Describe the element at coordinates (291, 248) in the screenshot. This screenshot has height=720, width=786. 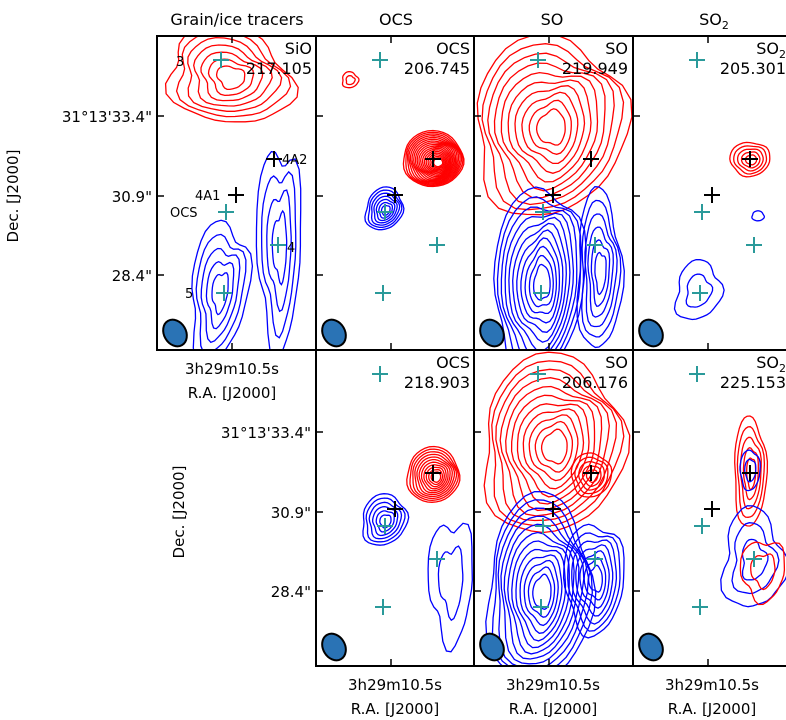
I see `source-label-4: 4` at that location.